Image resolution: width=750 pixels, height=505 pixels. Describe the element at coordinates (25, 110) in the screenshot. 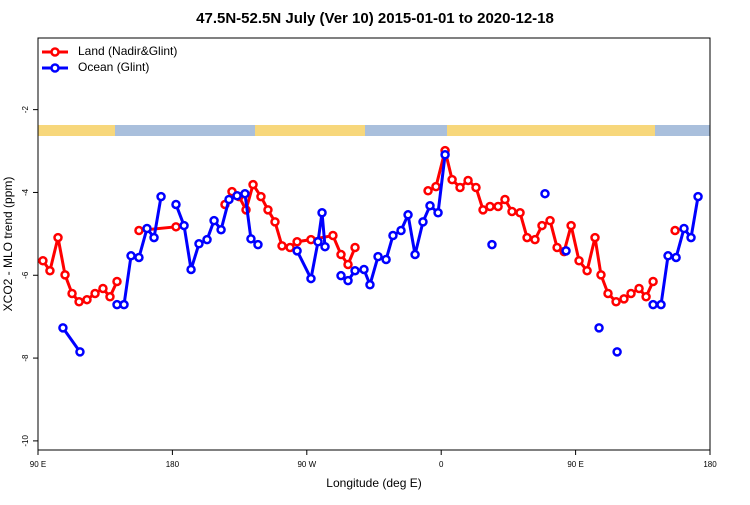

I see `y-tick-label: -2` at that location.